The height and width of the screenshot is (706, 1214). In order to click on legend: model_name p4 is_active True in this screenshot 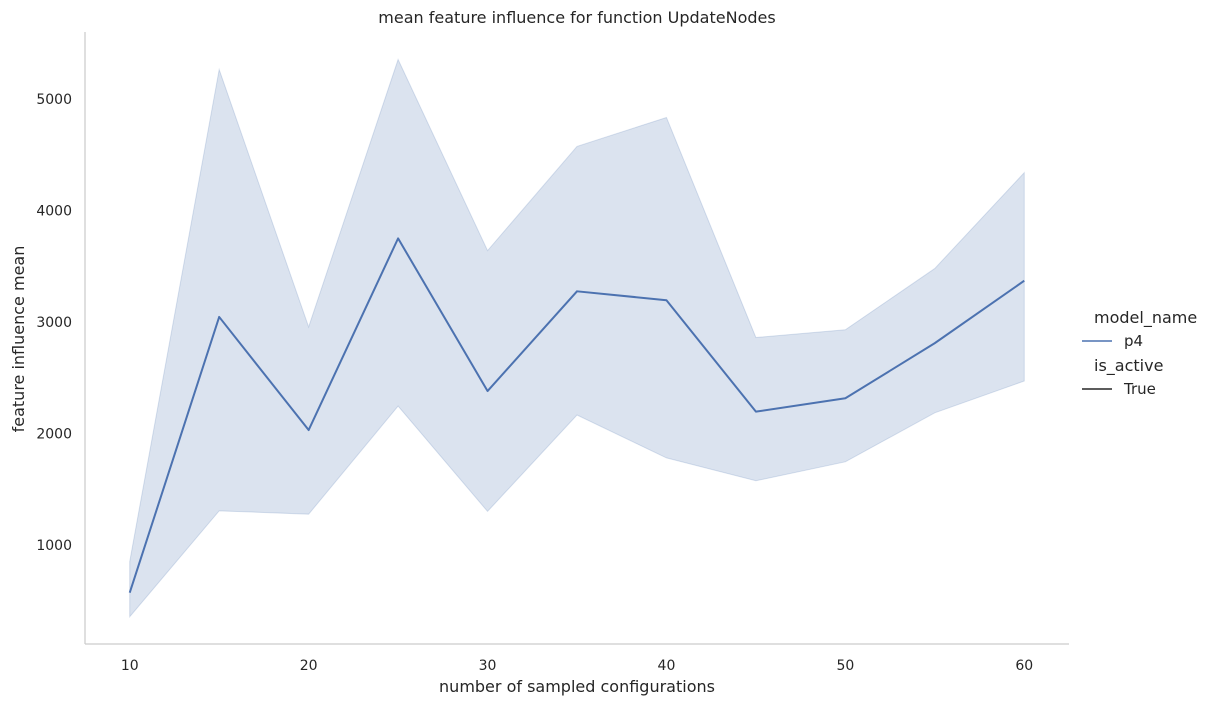, I will do `click(1139, 353)`.